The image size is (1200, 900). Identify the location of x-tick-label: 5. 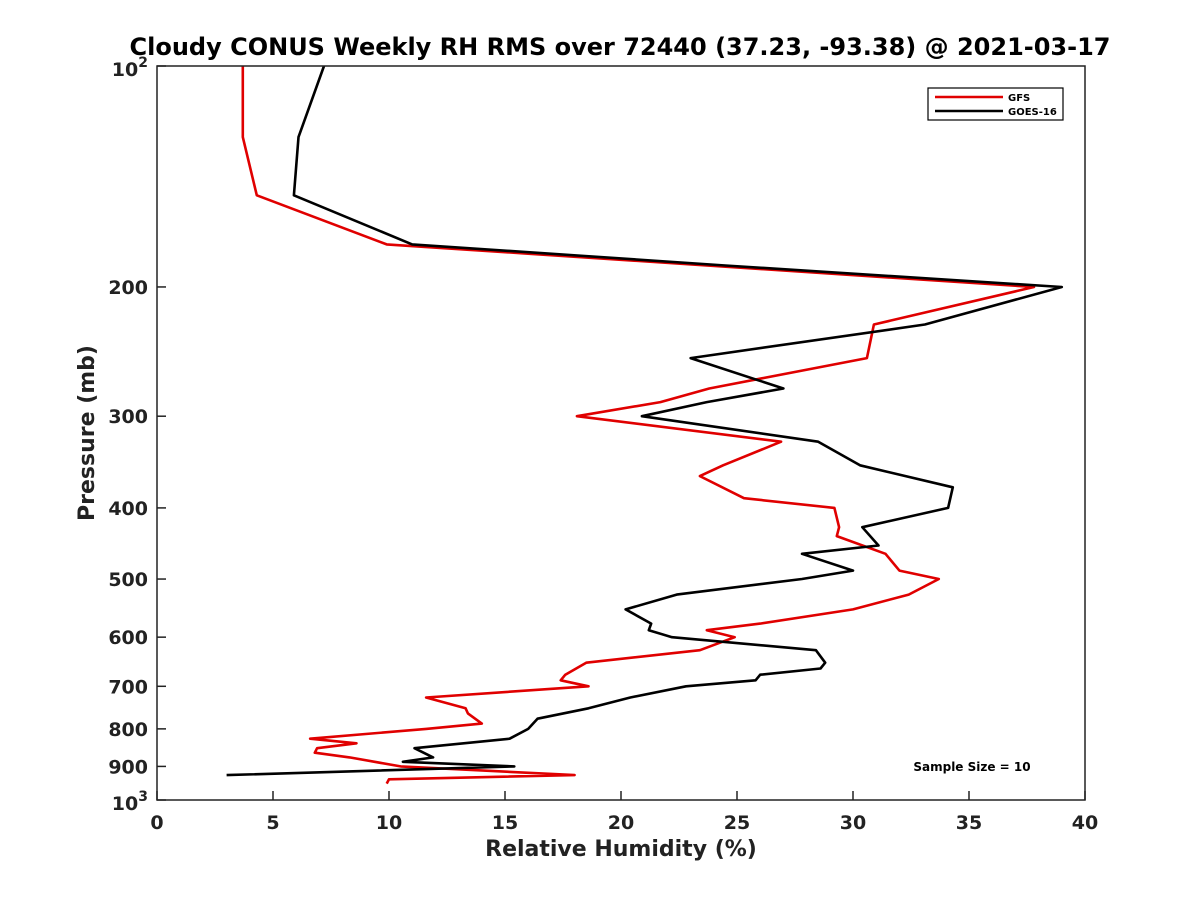
(272, 823).